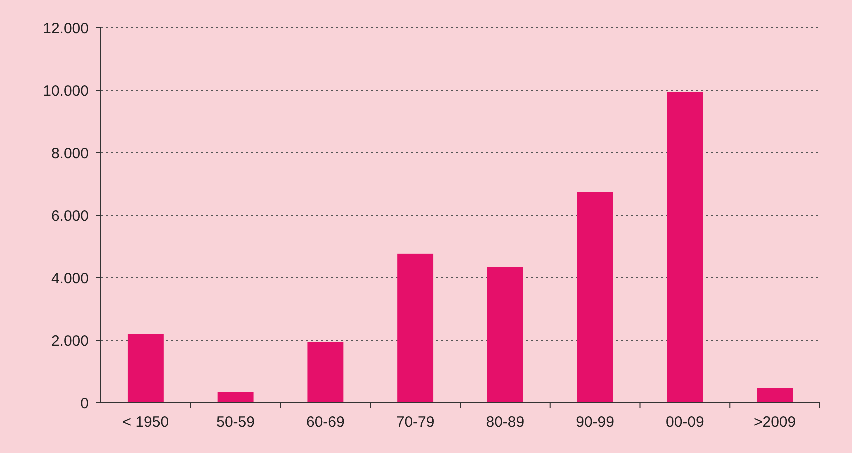 The width and height of the screenshot is (852, 453). What do you see at coordinates (685, 422) in the screenshot?
I see `x-tick-label: 00-09` at bounding box center [685, 422].